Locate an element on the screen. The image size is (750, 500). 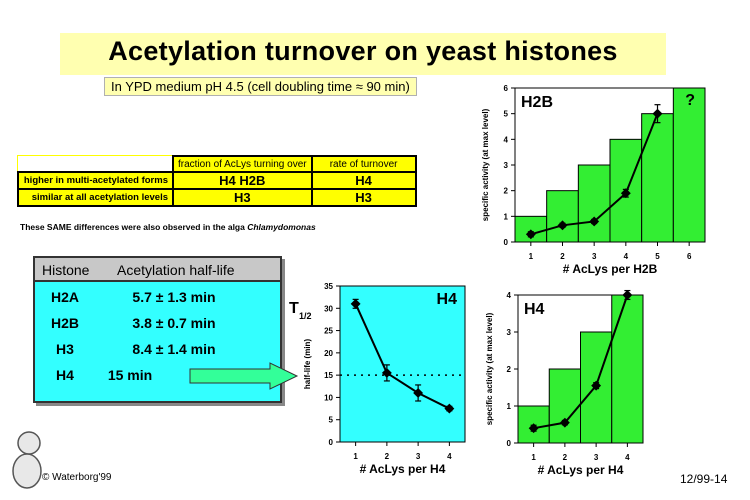
yeast-logo is located at coordinates (27, 460).